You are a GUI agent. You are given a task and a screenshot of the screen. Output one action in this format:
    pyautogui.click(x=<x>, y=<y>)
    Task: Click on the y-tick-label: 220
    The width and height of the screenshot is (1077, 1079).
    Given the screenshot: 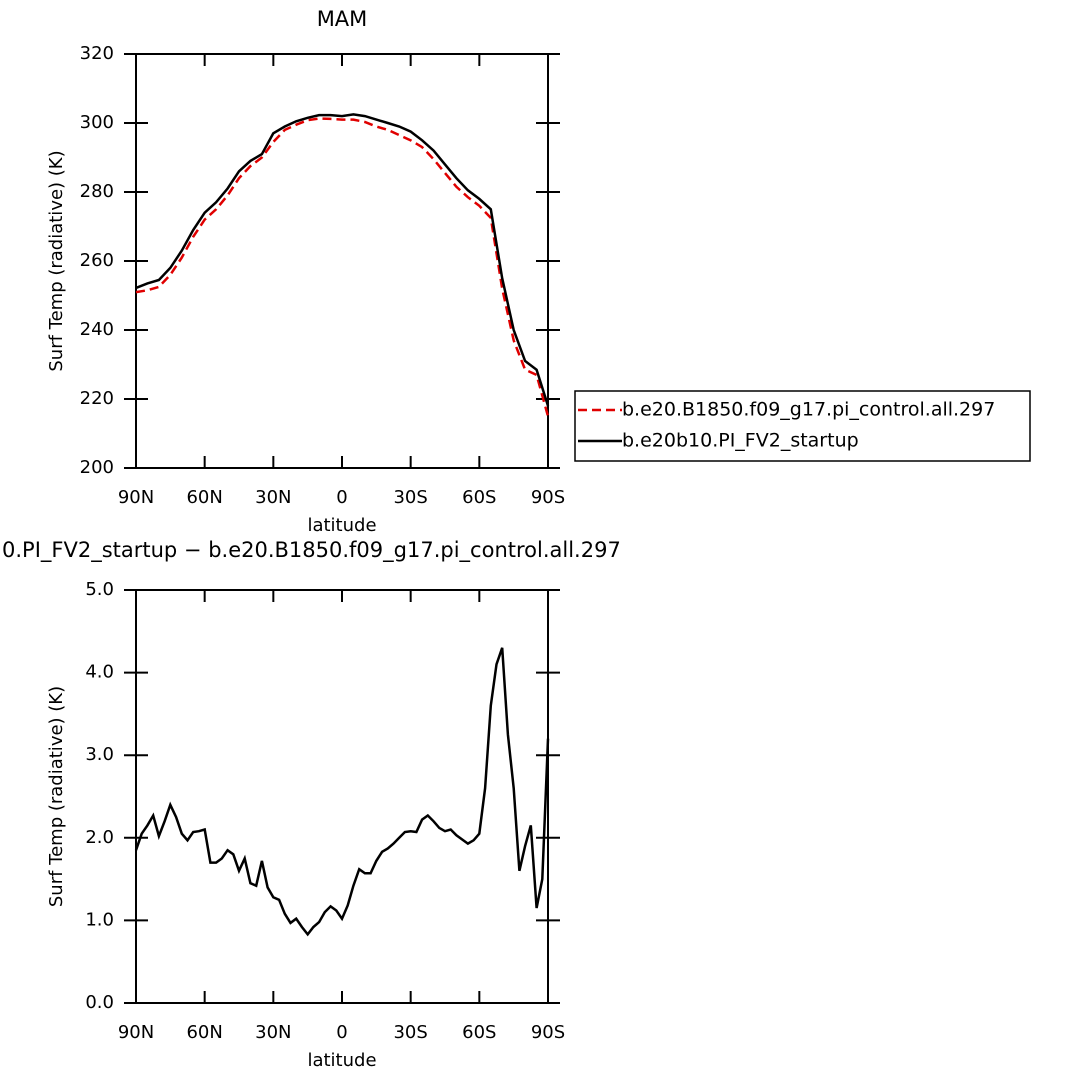 What is the action you would take?
    pyautogui.click(x=97, y=398)
    